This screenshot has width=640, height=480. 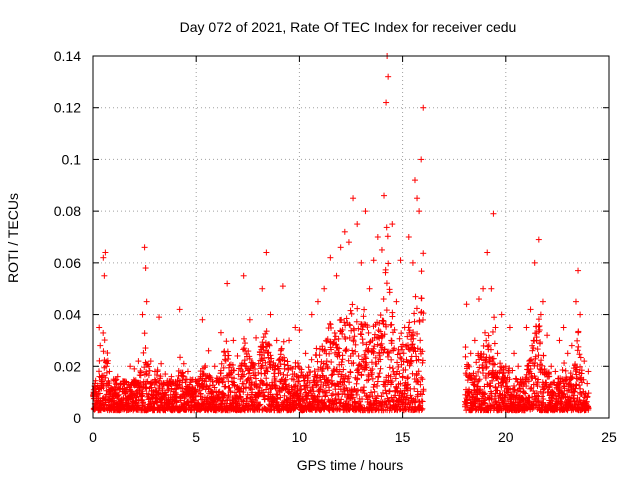 What do you see at coordinates (67, 211) in the screenshot?
I see `y-tick-label: 0.08` at bounding box center [67, 211].